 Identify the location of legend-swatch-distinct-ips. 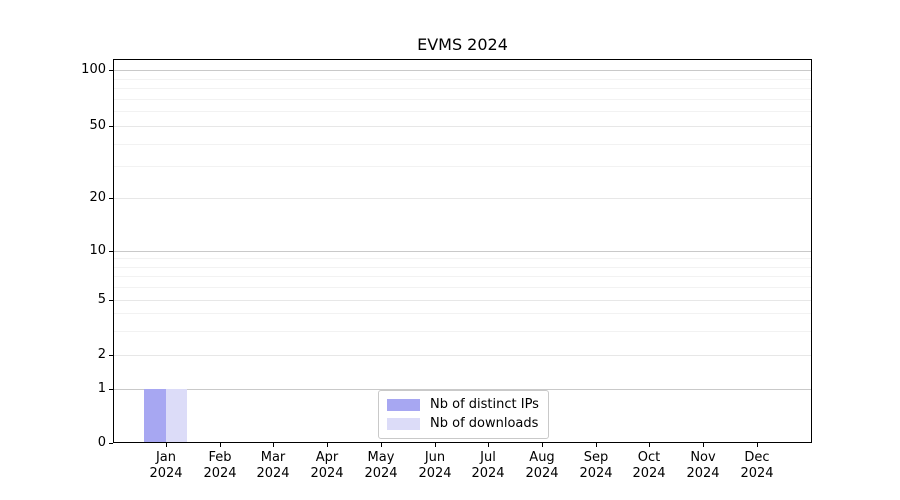
(403, 404).